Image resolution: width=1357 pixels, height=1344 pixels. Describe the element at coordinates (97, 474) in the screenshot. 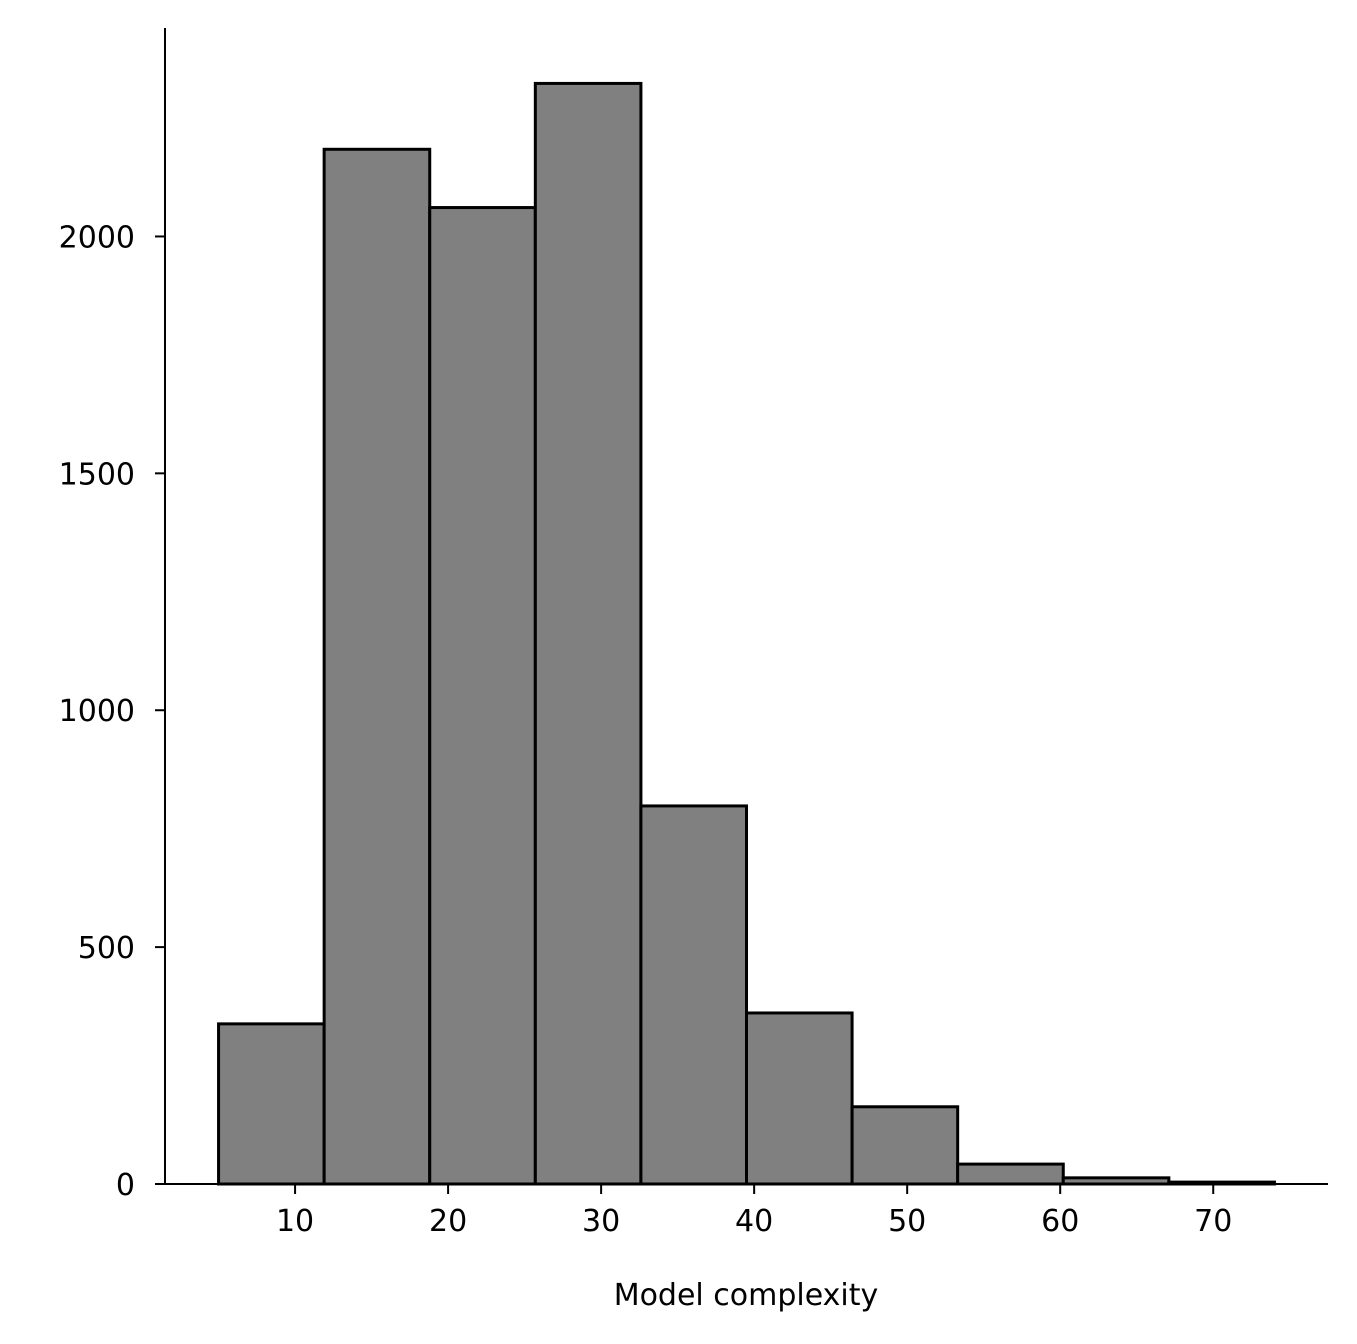

I see `y-tick-label: 1500` at that location.